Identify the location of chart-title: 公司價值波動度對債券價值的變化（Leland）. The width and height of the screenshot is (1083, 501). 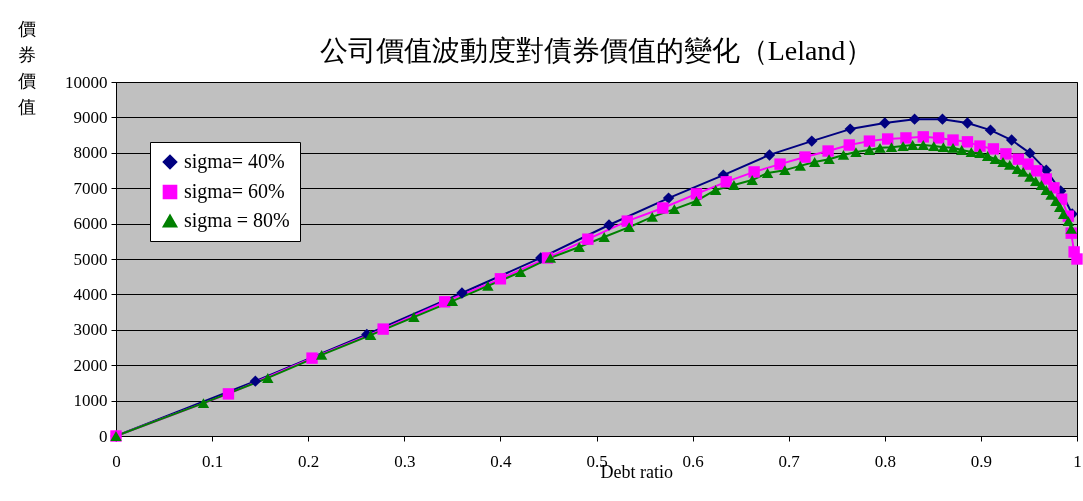
(596, 50).